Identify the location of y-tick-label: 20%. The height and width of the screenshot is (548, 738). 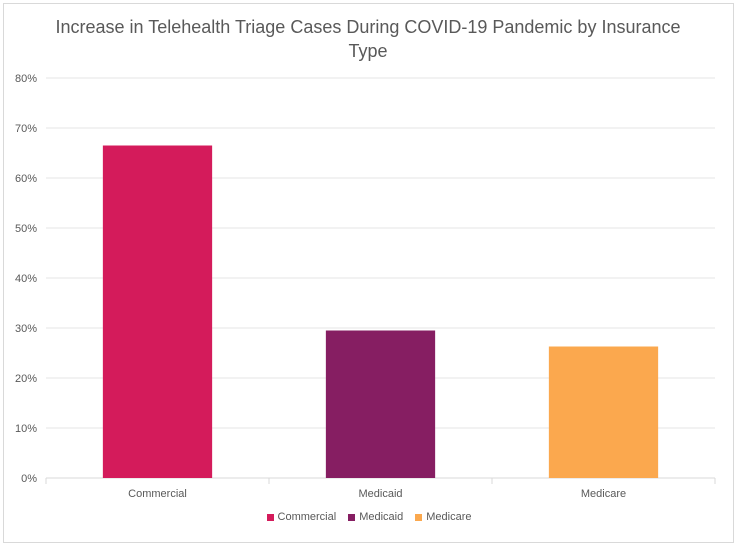
(26, 379).